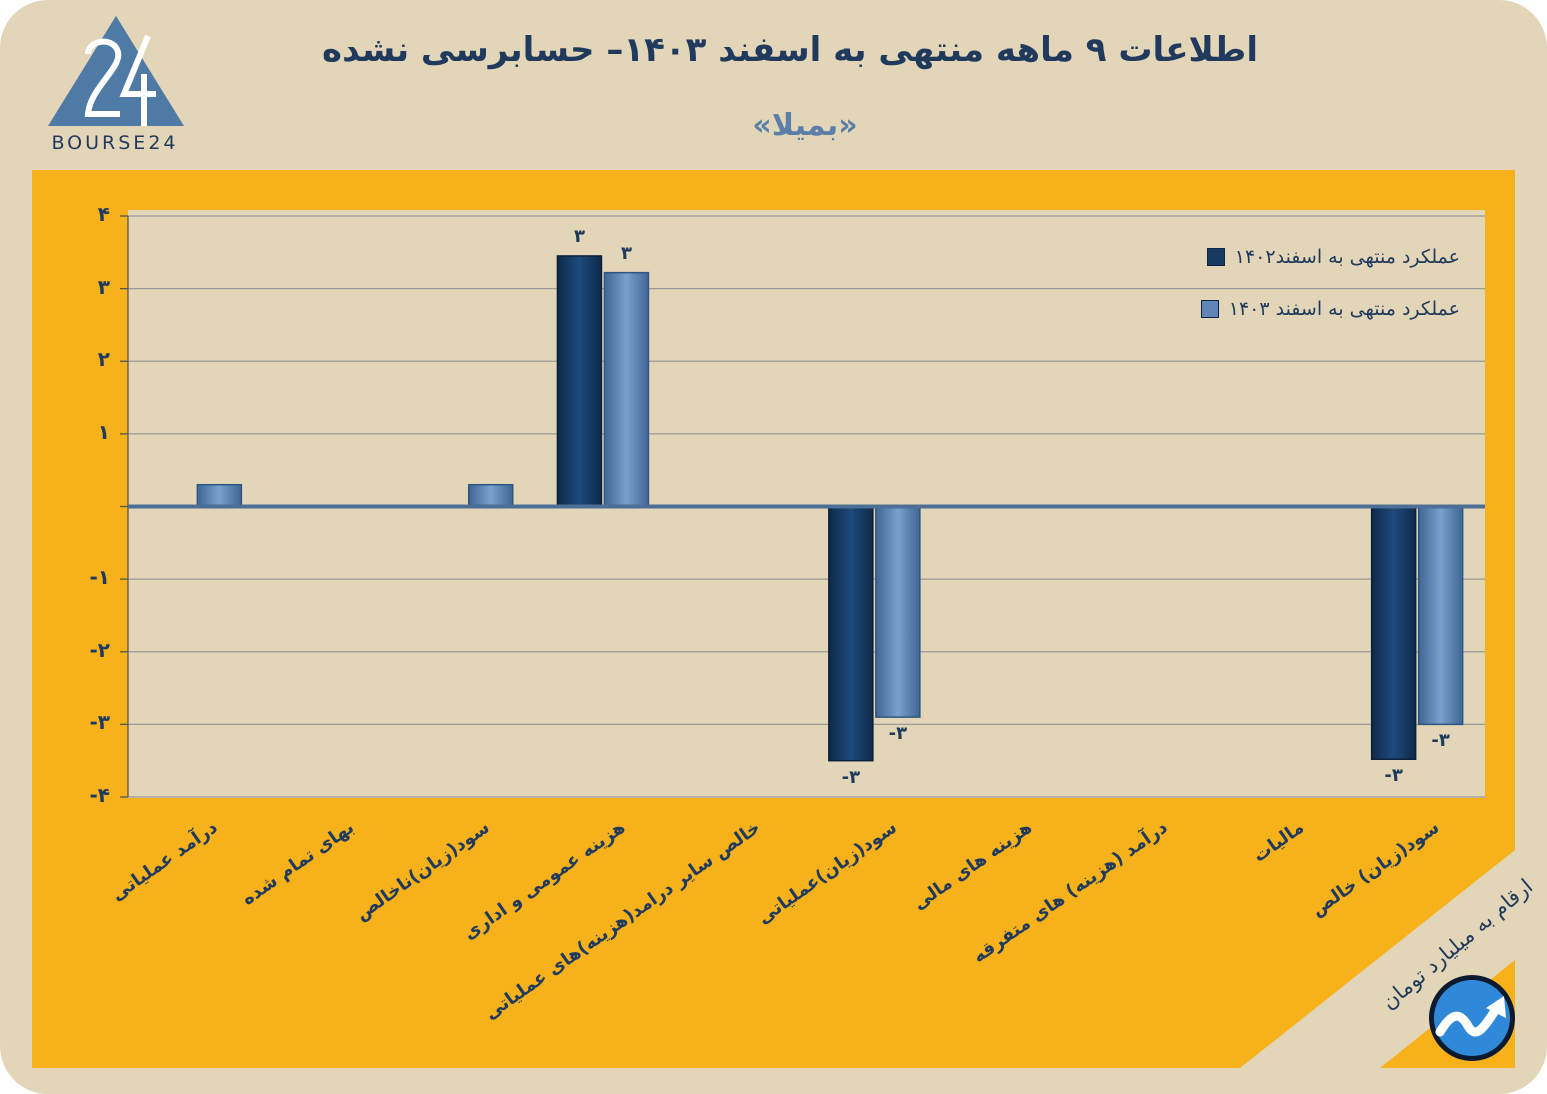 The image size is (1547, 1094). I want to click on y-tick-label: ۱, so click(103, 431).